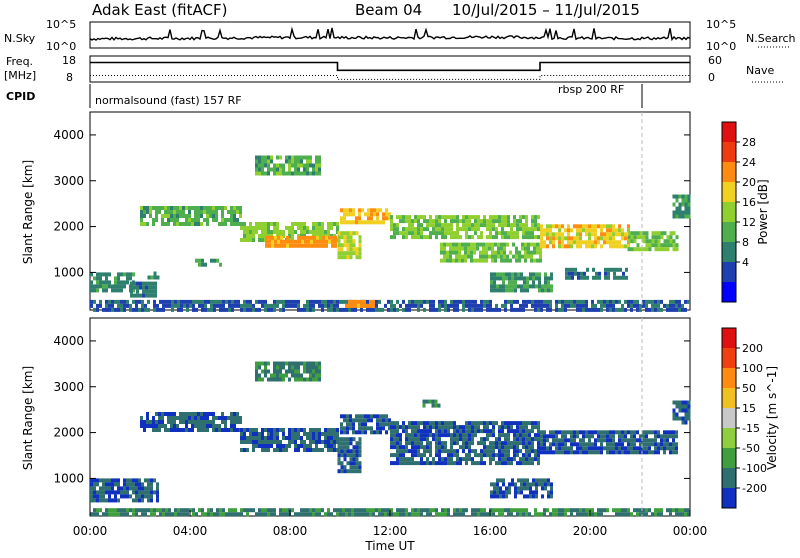 The width and height of the screenshot is (800, 558). Describe the element at coordinates (159, 10) in the screenshot. I see `station-title: Adak East (fitACF)` at that location.